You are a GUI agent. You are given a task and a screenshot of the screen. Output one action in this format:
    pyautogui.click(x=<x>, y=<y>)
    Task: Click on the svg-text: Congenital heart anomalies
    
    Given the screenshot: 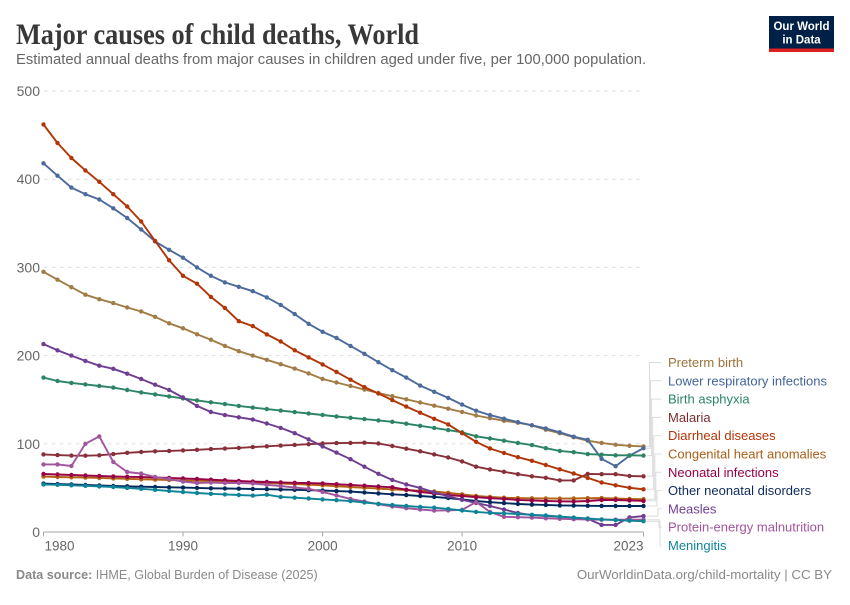 What is the action you would take?
    pyautogui.click(x=747, y=454)
    